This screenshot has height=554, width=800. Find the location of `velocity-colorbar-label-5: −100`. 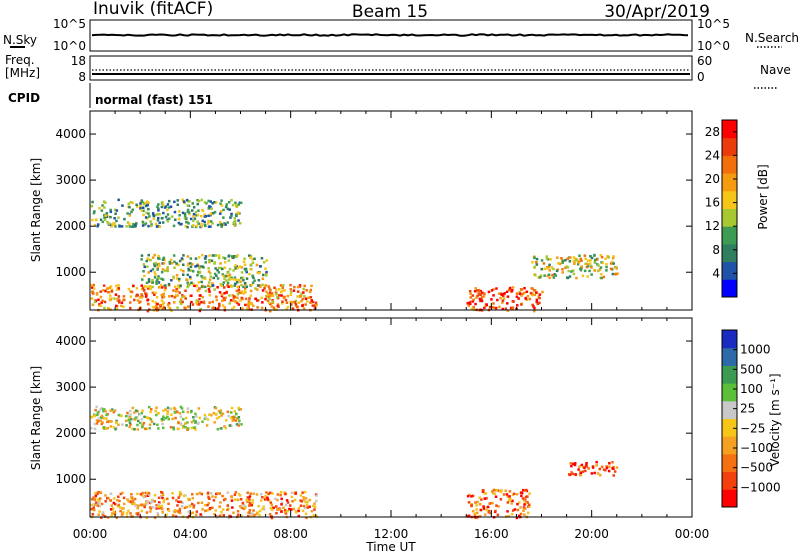

velocity-colorbar-label-5: −100 is located at coordinates (756, 448).